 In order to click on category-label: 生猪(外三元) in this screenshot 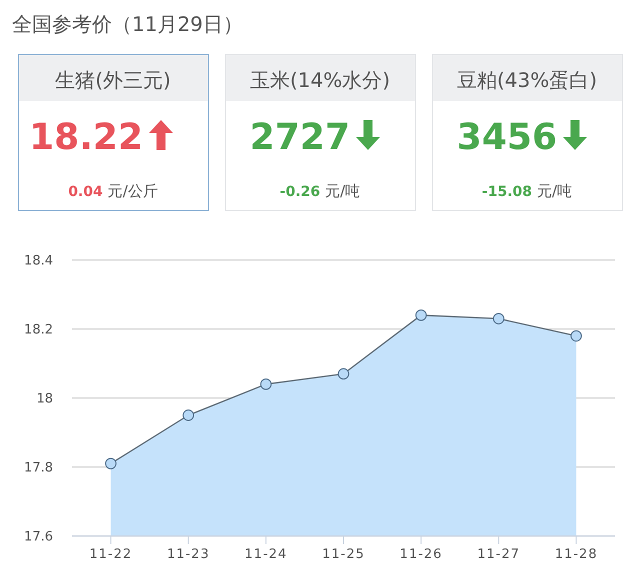, I will do `click(113, 80)`.